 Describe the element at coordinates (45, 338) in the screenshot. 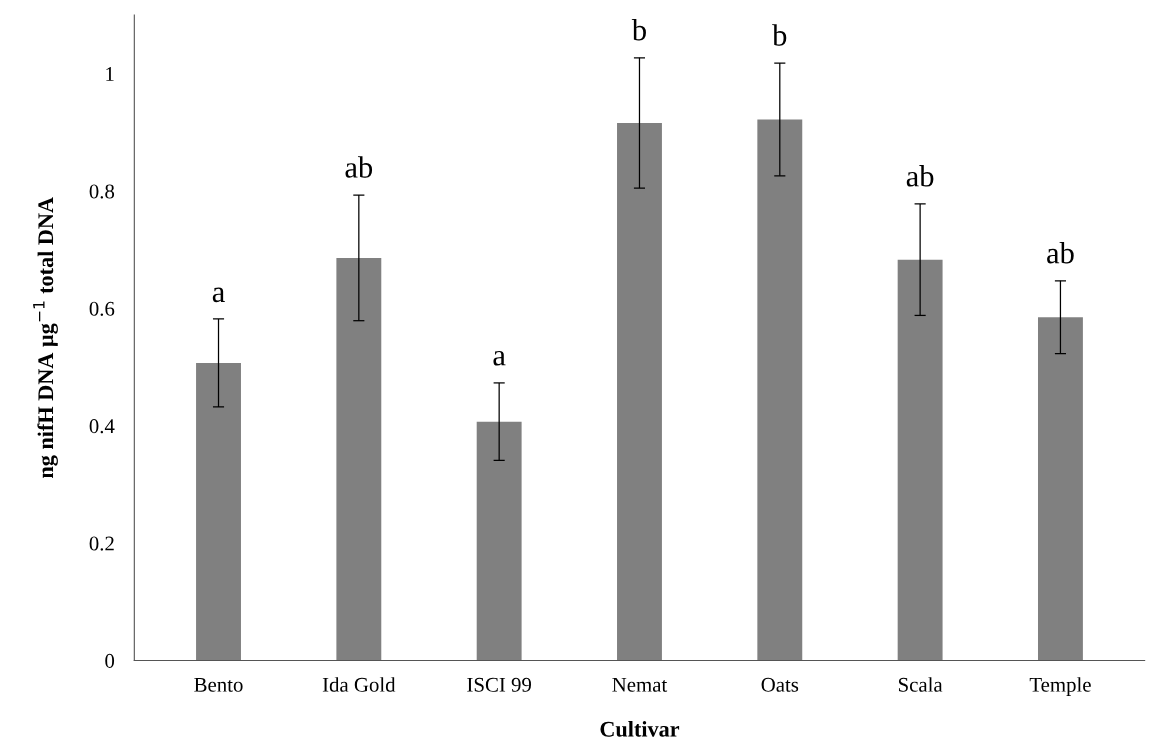

I see `y-axis-title: ng nifH DNA µg$^{−1}$ total DNA` at that location.